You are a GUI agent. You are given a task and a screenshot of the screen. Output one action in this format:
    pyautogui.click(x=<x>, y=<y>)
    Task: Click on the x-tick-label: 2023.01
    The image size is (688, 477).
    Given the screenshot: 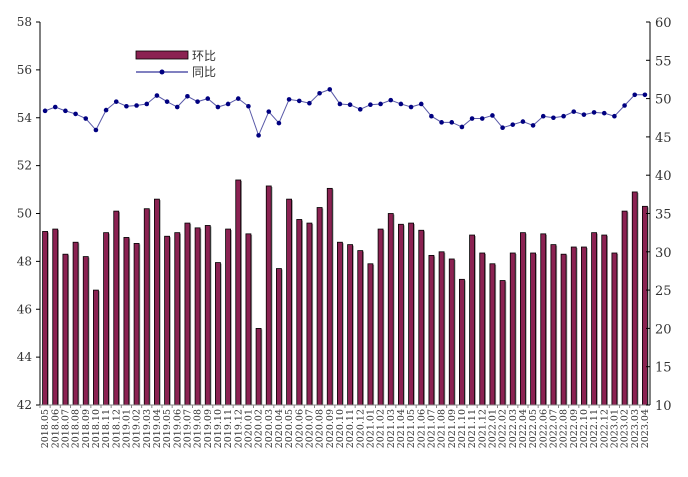 What is the action you would take?
    pyautogui.click(x=614, y=428)
    